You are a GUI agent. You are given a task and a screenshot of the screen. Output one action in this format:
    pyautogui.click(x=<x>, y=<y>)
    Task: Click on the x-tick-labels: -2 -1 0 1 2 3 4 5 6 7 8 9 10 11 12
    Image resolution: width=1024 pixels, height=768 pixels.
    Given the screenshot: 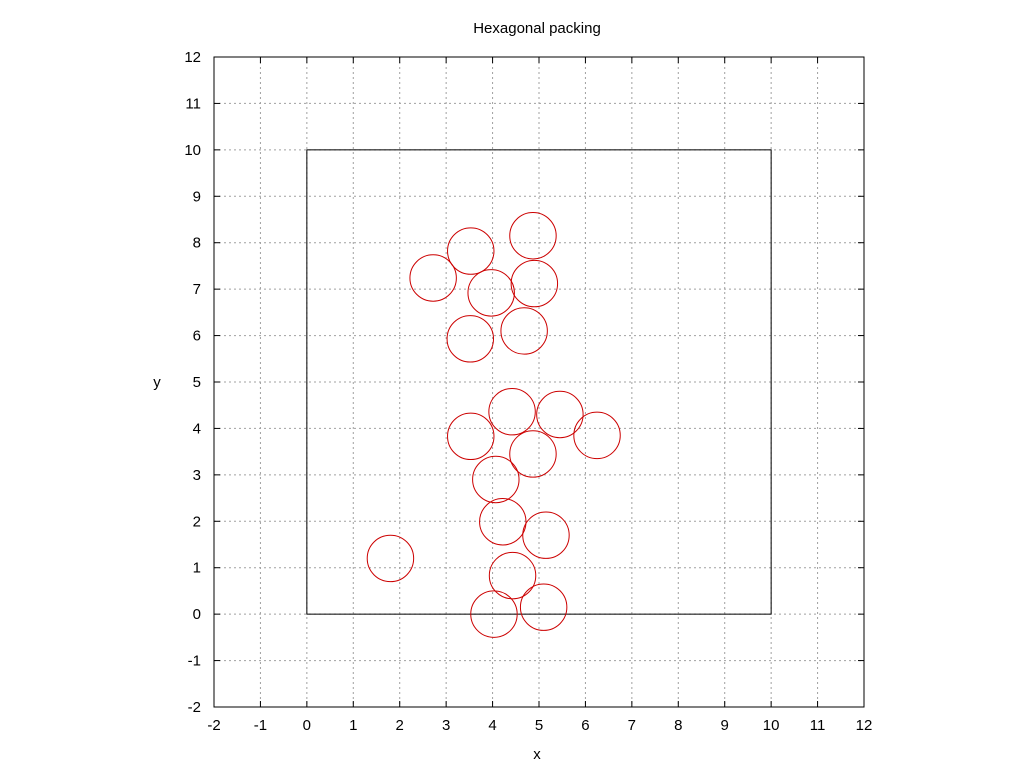 What is the action you would take?
    pyautogui.click(x=539, y=725)
    